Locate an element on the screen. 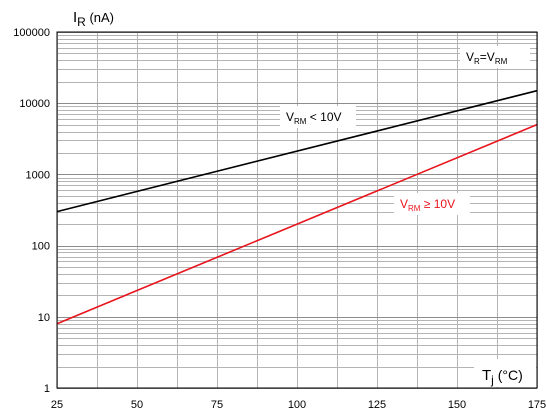 The image size is (546, 415). annotation-black-bg is located at coordinates (318, 117).